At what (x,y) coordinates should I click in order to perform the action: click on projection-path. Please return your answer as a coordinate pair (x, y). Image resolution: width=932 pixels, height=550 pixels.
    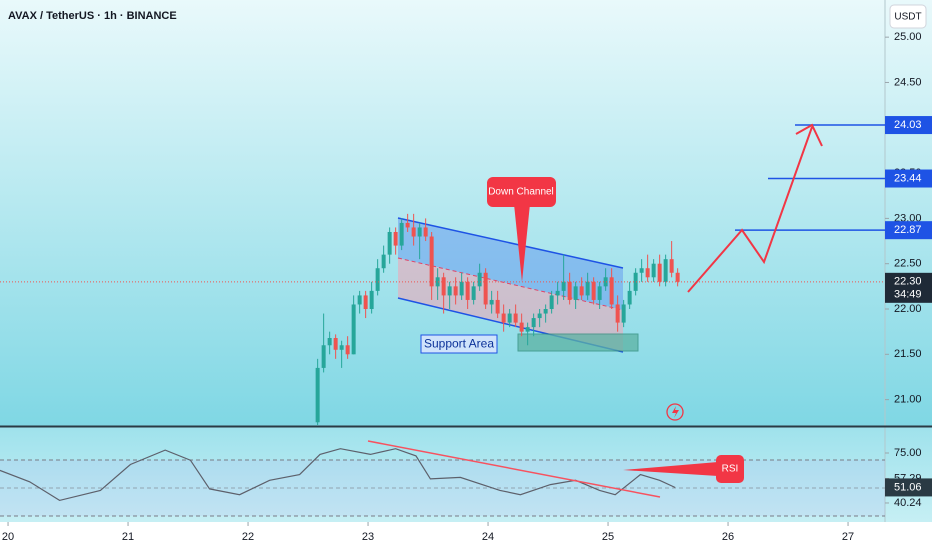
    Looking at the image, I should click on (750, 209).